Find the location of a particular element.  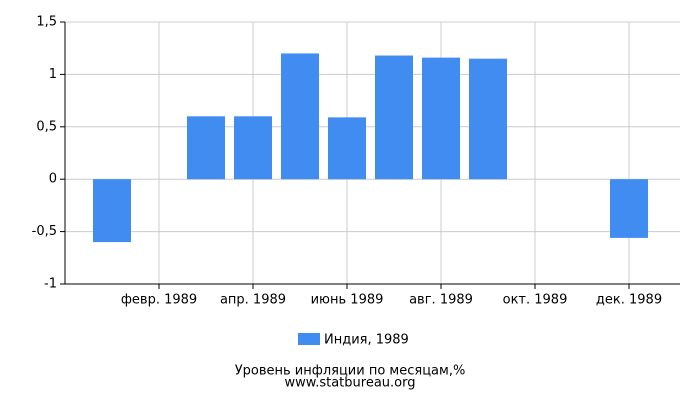

chart-subtitle: www.statbureau.org is located at coordinates (350, 383).